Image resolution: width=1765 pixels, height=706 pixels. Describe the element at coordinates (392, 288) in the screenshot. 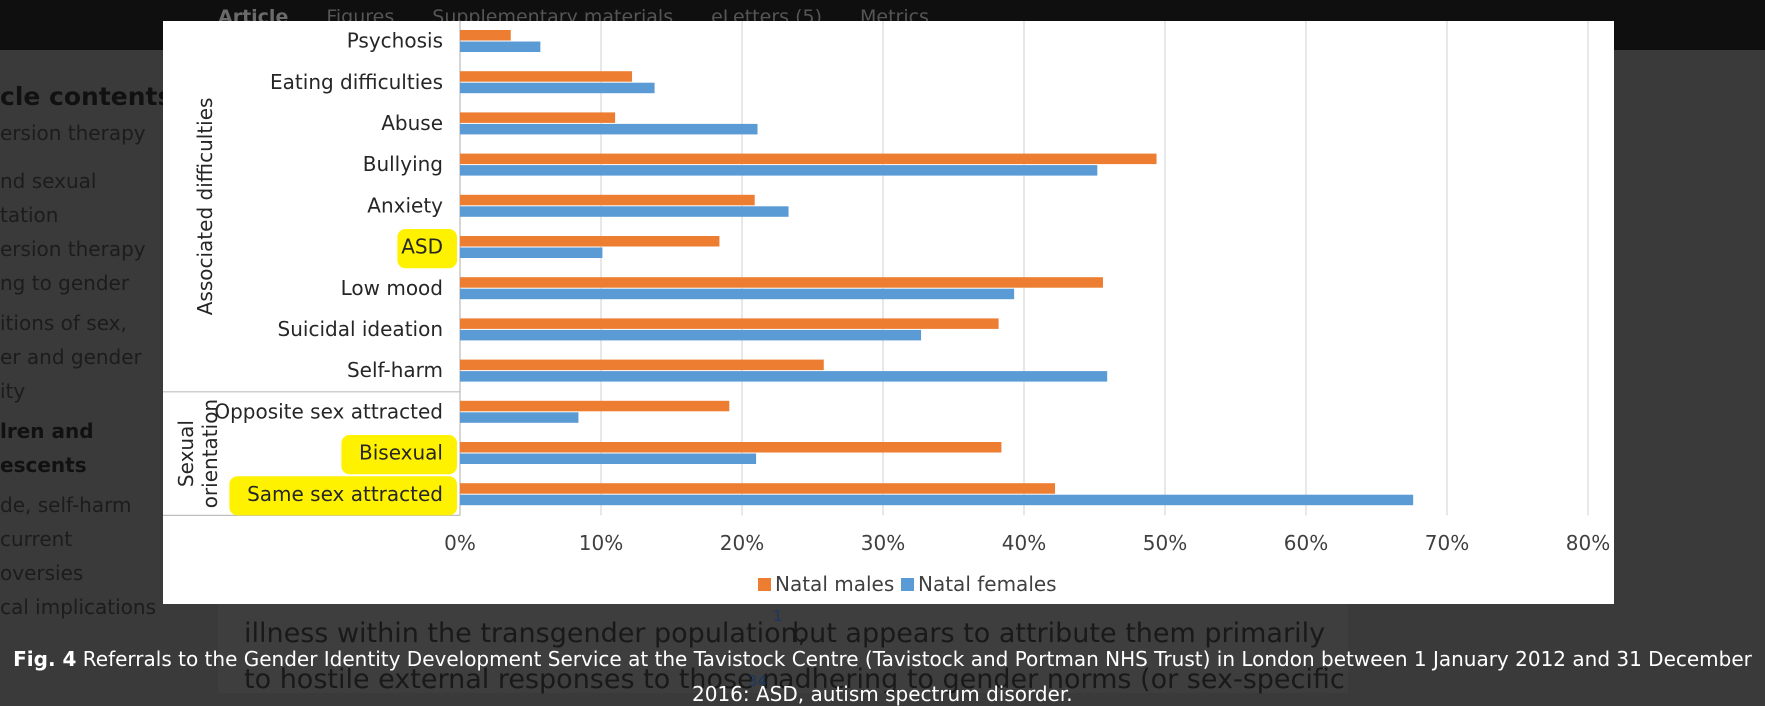

I see `category-label: Low mood` at that location.